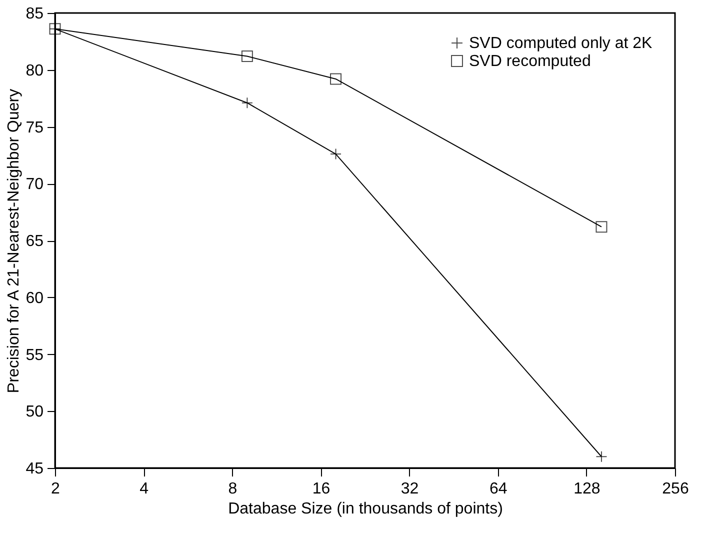  What do you see at coordinates (35, 241) in the screenshot?
I see `y-tick-label: 65` at bounding box center [35, 241].